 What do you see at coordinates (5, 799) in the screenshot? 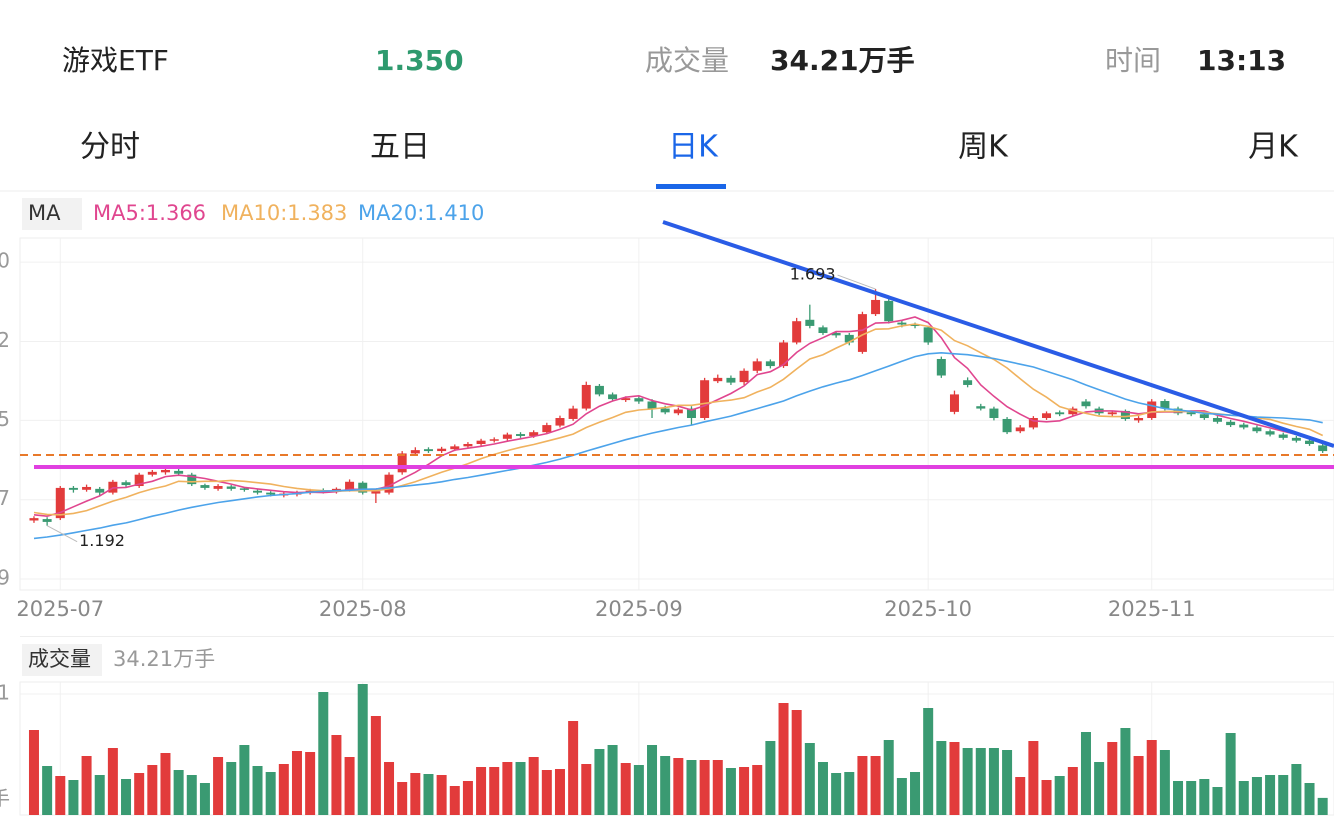
I see `volume-unit: 万手` at bounding box center [5, 799].